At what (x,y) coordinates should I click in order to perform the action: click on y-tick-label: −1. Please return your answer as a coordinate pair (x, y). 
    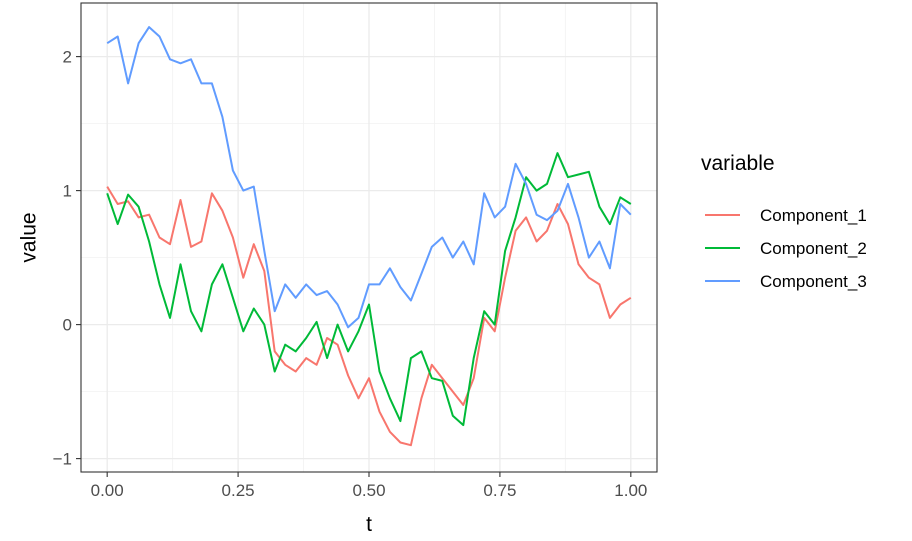
    Looking at the image, I should click on (62, 459).